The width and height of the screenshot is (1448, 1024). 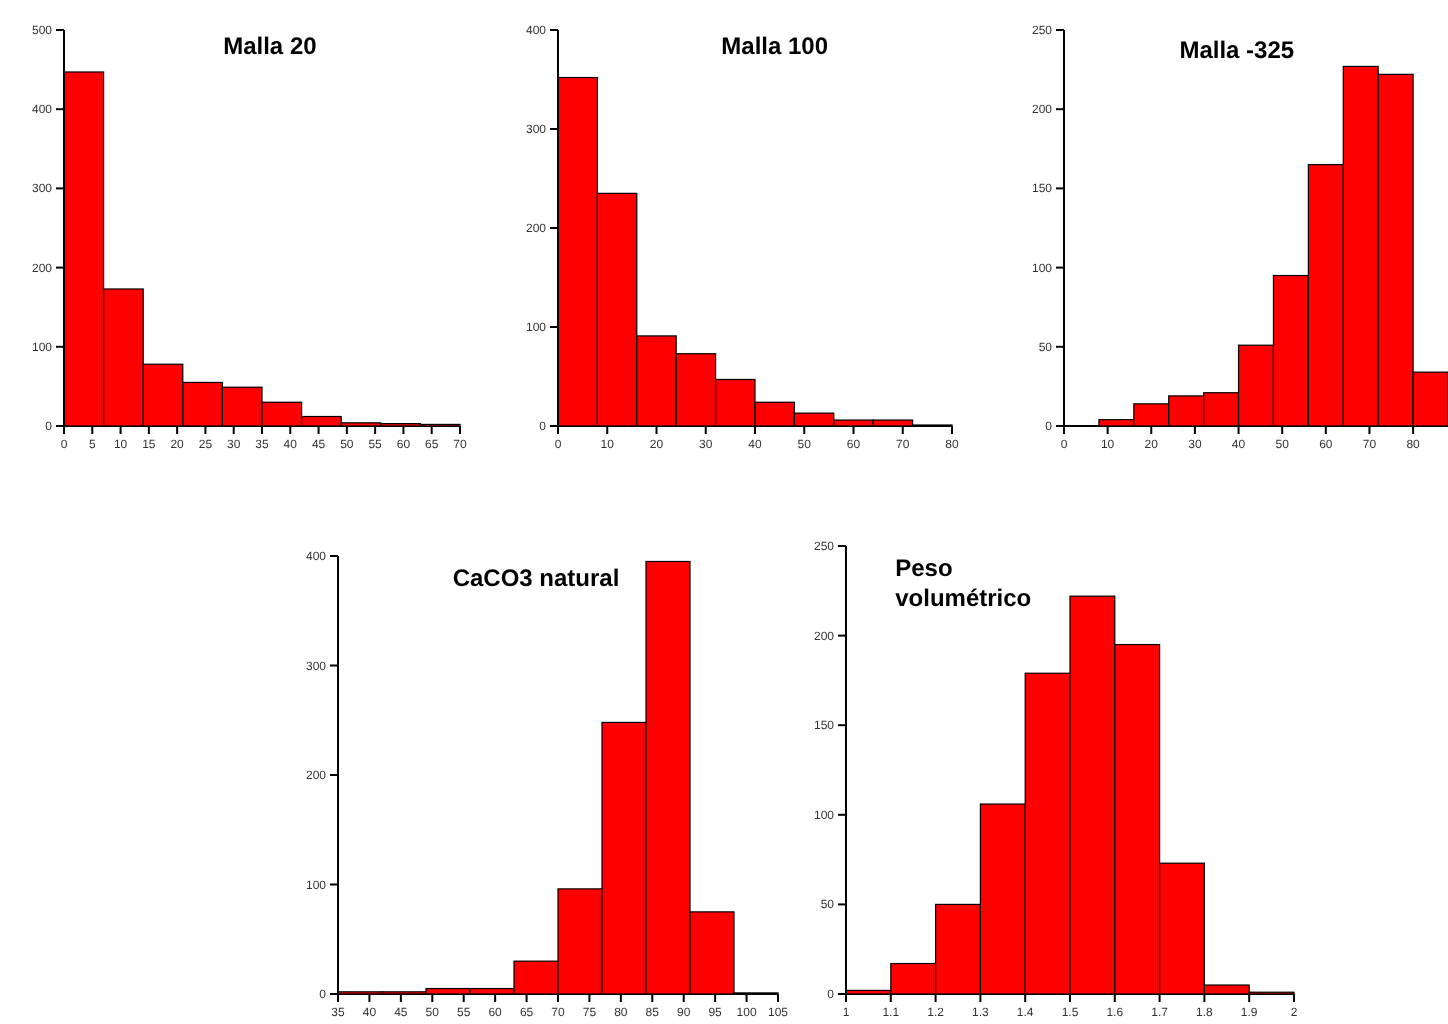 What do you see at coordinates (775, 46) in the screenshot?
I see `chart-title: Malla 100` at bounding box center [775, 46].